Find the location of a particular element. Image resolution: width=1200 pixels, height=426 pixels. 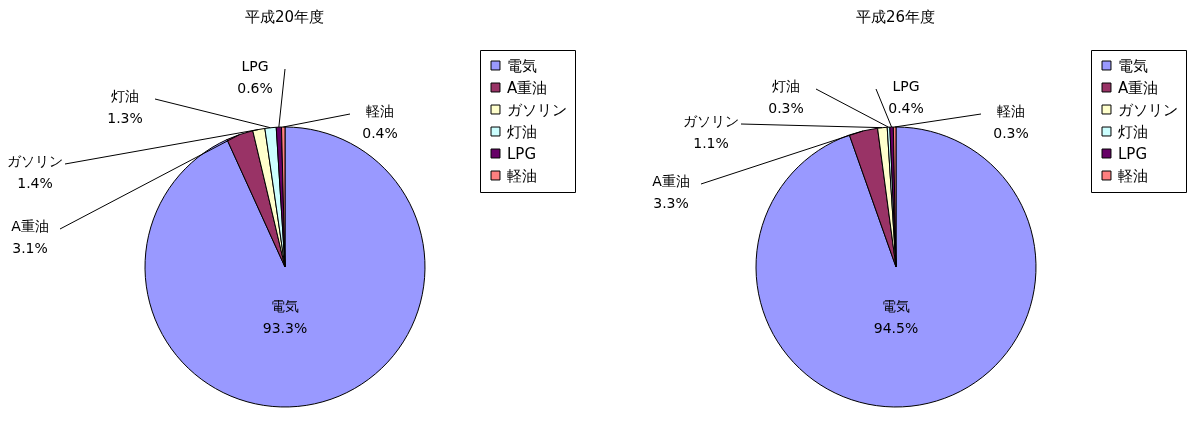

data-label: 1.1% is located at coordinates (711, 143).